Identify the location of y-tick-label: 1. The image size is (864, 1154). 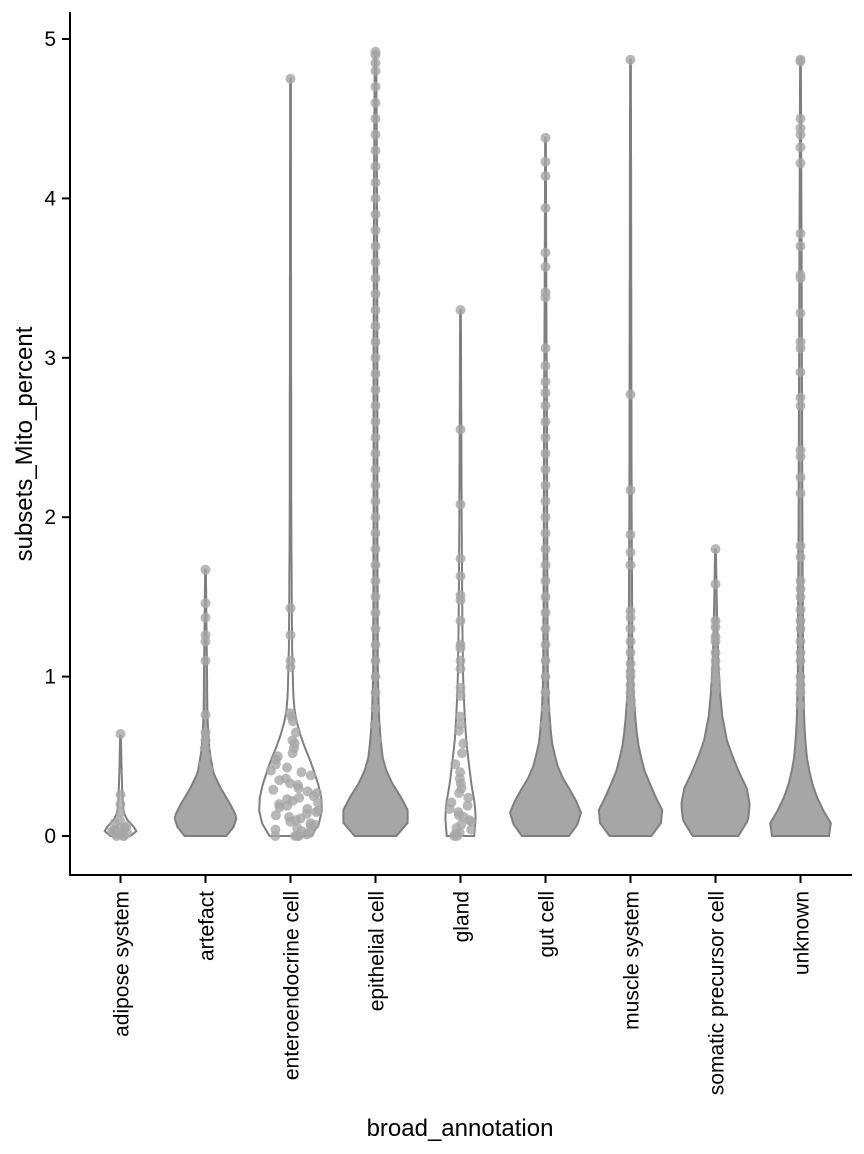
(50, 677).